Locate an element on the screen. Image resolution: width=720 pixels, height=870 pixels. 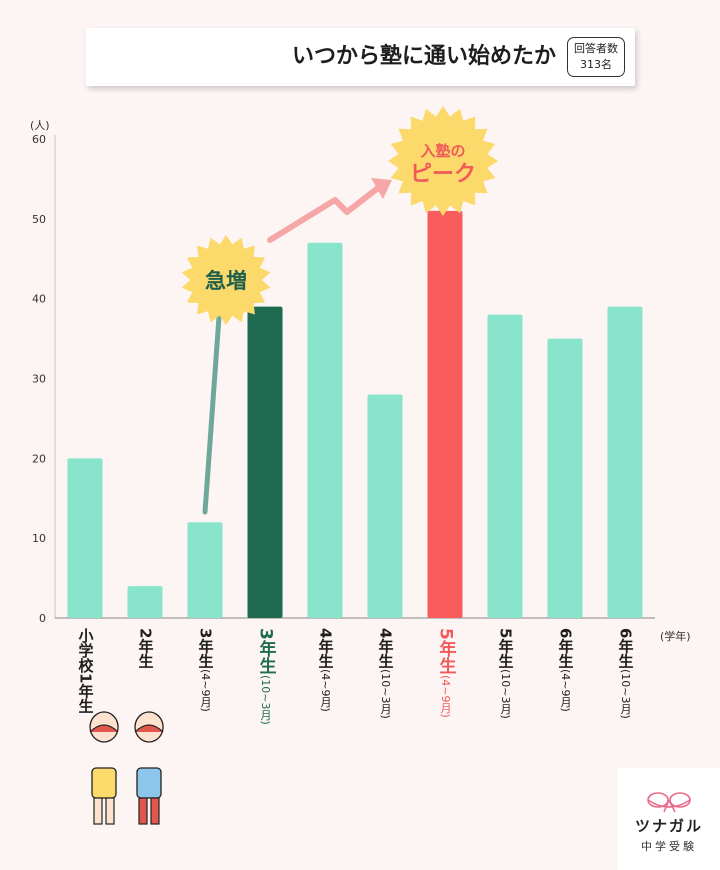
category-label-6: 4年生 (10~3月) is located at coordinates (385, 673).